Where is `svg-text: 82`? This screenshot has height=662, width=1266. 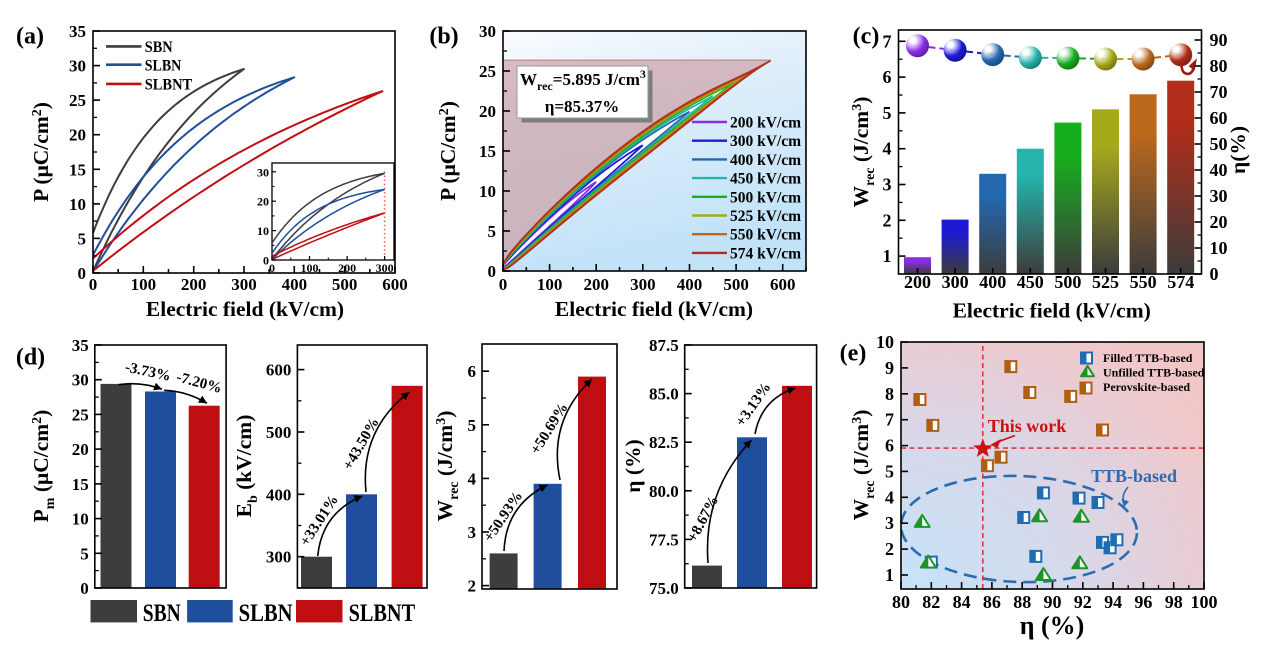 svg-text: 82 is located at coordinates (931, 602).